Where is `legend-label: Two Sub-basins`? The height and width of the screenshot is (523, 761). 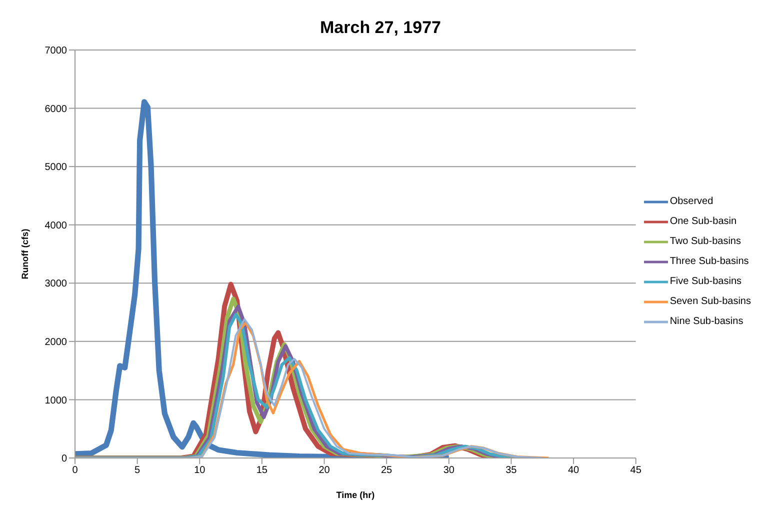 legend-label: Two Sub-basins is located at coordinates (705, 241).